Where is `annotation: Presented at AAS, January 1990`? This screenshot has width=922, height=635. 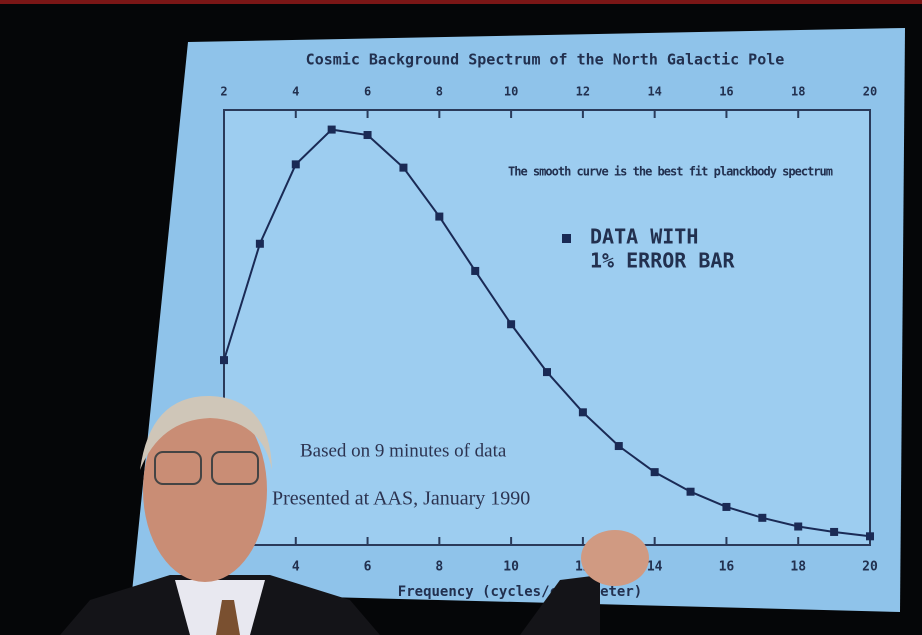 annotation: Presented at AAS, January 1990 is located at coordinates (401, 499).